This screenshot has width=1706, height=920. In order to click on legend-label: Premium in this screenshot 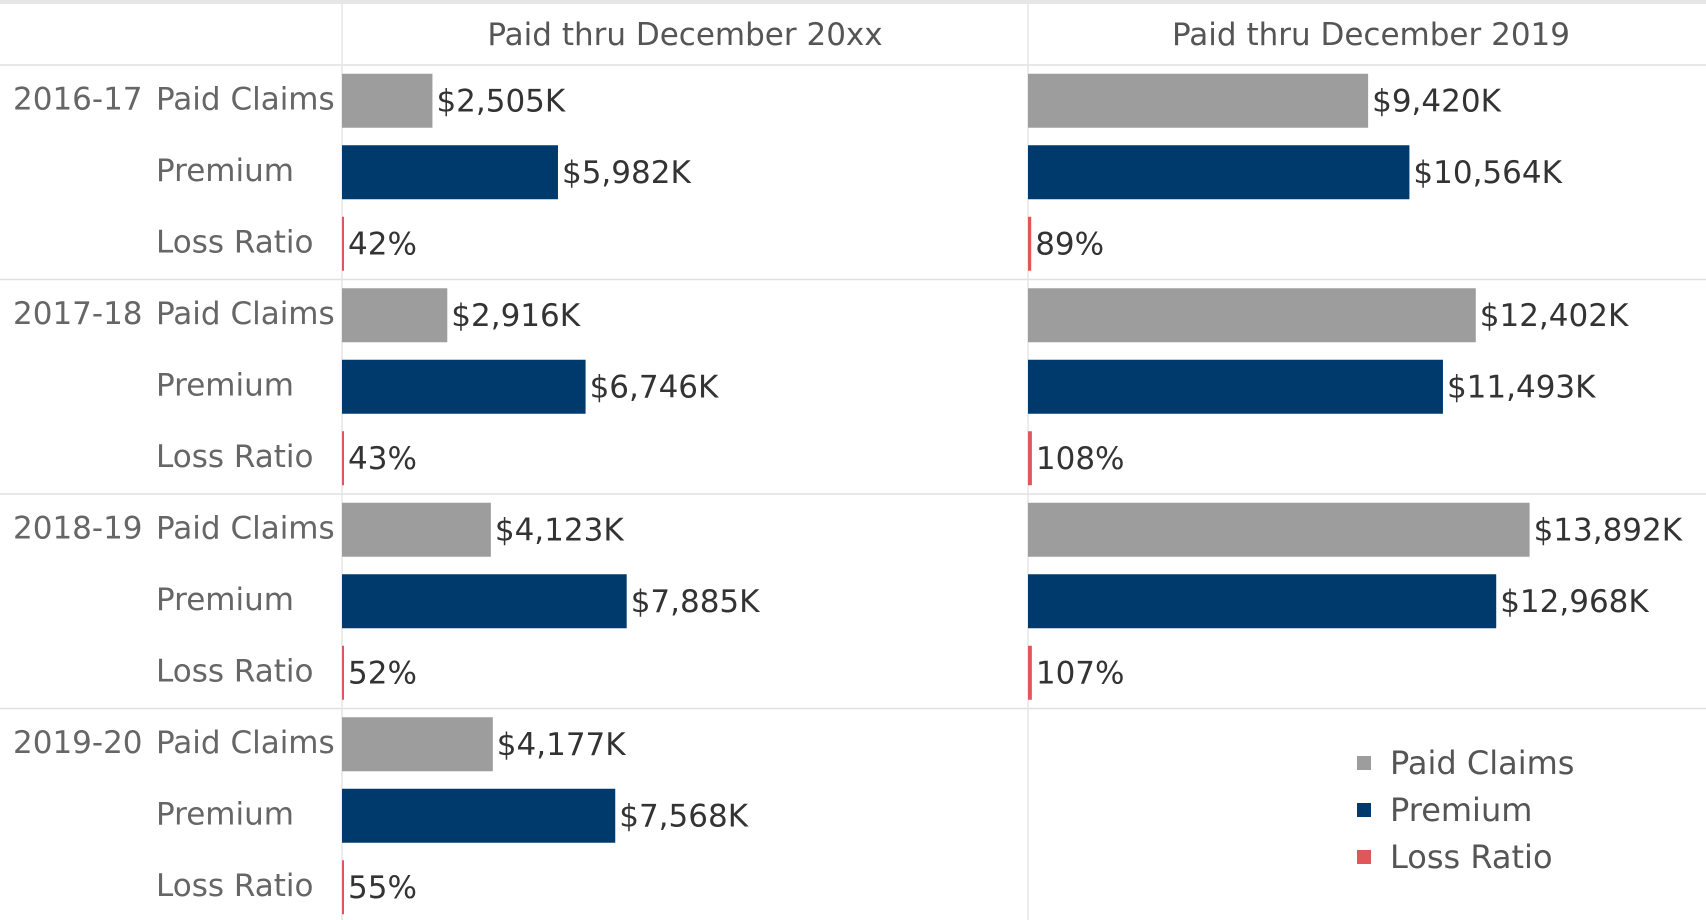, I will do `click(1461, 810)`.